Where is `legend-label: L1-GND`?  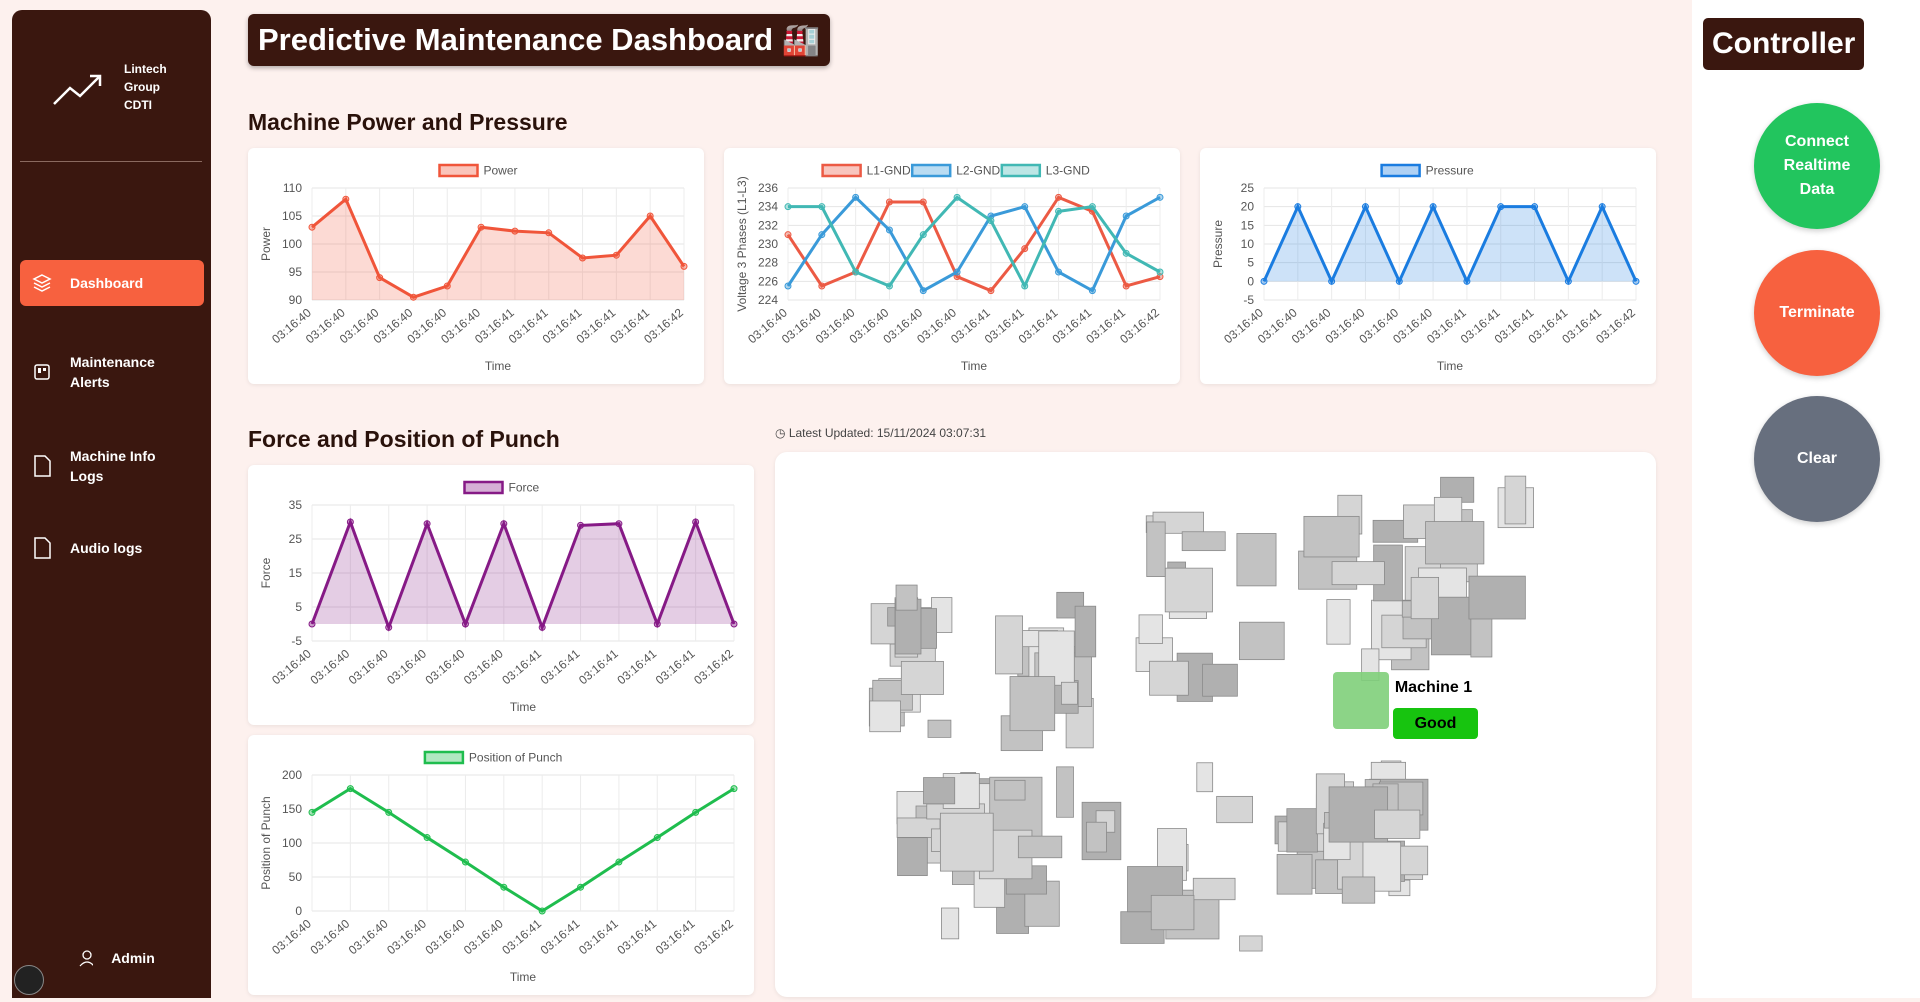 legend-label: L1-GND is located at coordinates (889, 171).